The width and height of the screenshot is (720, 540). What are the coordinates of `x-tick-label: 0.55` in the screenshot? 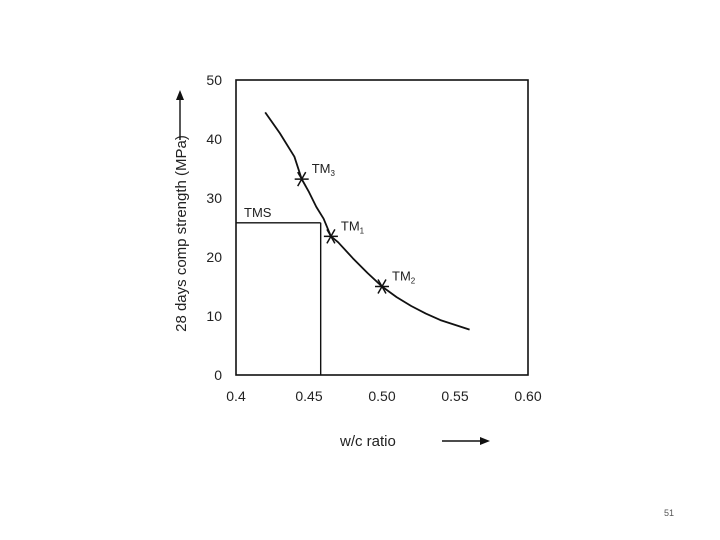 It's located at (454, 396).